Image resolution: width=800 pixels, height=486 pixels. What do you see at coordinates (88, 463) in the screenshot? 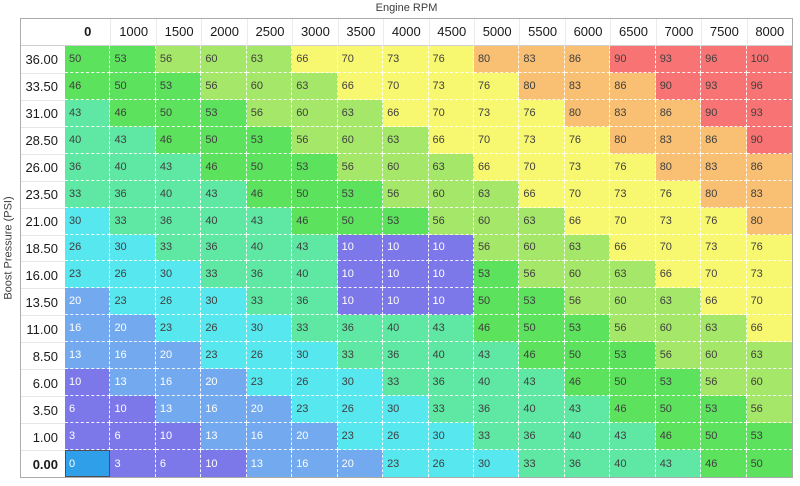
I see `selected-cell: 0` at bounding box center [88, 463].